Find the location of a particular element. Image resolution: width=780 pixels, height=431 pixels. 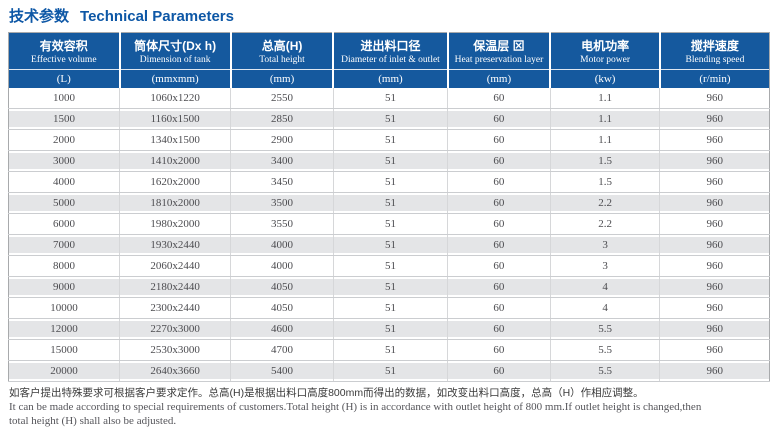

table-row: 6000 1980x2000 3550 51 60 2.2 960 is located at coordinates (389, 224).